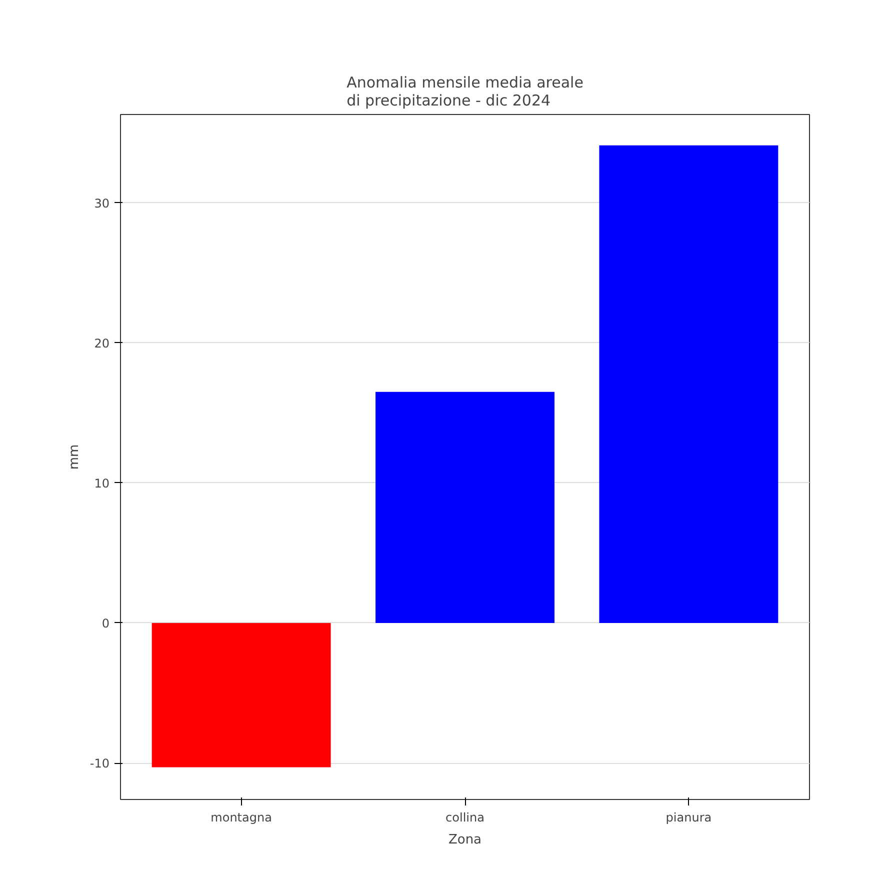 This screenshot has width=889, height=891. What do you see at coordinates (102, 343) in the screenshot?
I see `y-tick-label: 20` at bounding box center [102, 343].